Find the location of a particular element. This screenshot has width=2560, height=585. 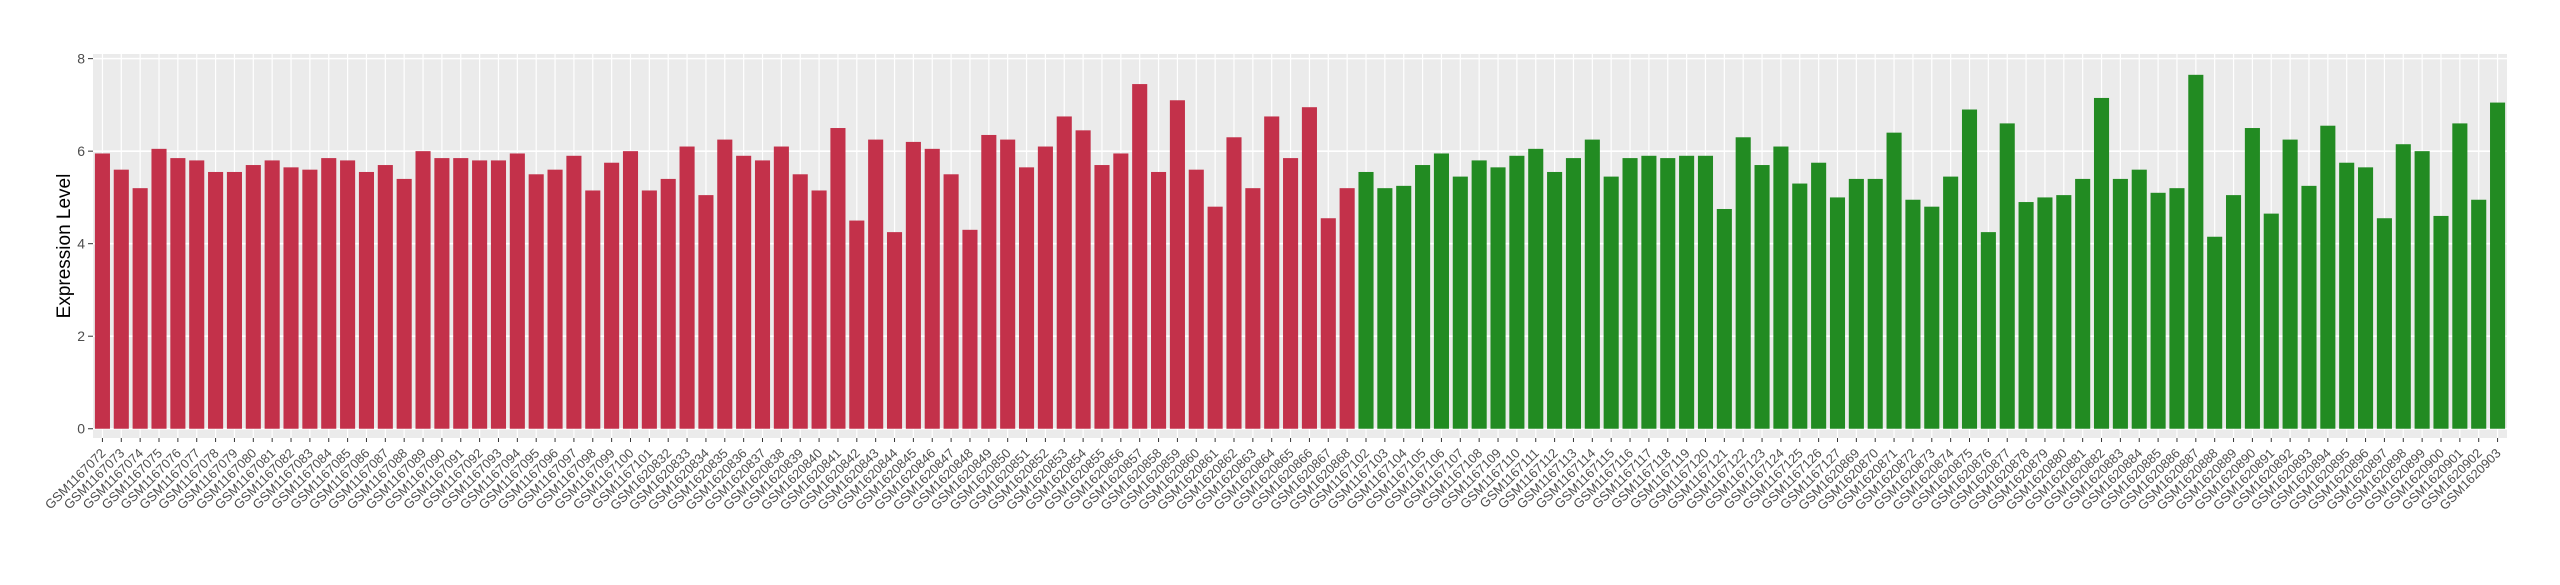

y-tick-label: 8 is located at coordinates (81, 59).